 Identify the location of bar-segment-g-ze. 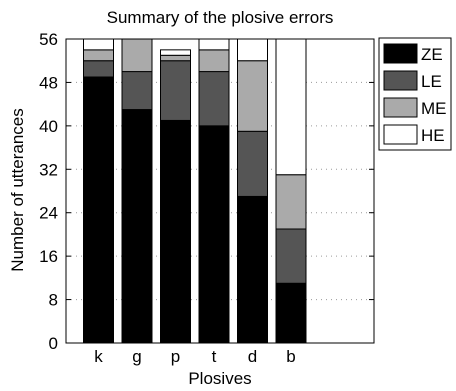
(137, 226).